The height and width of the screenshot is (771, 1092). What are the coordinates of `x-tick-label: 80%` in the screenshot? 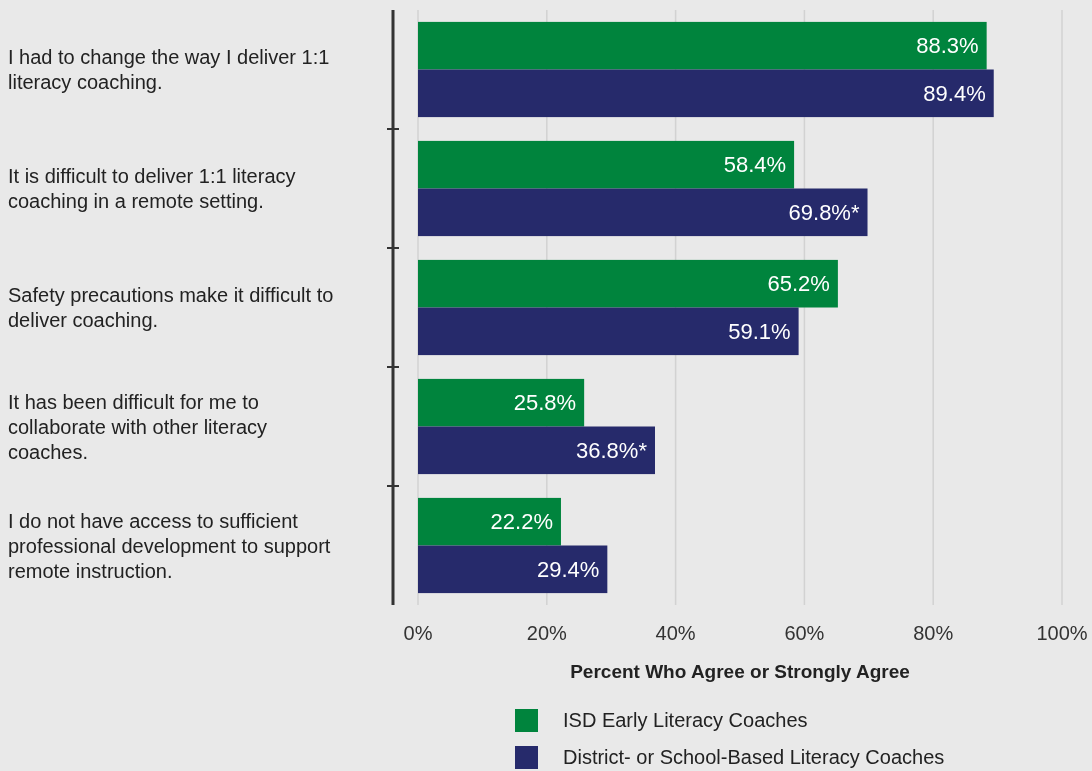 It's located at (933, 633).